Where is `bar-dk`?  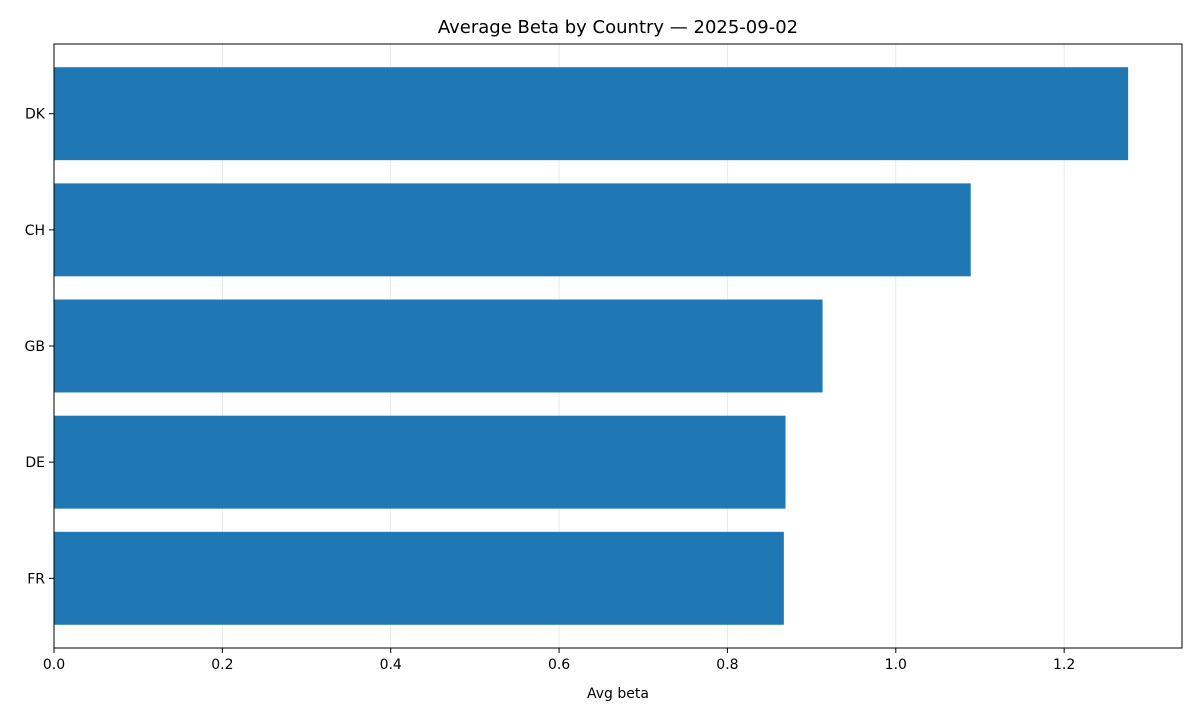 bar-dk is located at coordinates (591, 114).